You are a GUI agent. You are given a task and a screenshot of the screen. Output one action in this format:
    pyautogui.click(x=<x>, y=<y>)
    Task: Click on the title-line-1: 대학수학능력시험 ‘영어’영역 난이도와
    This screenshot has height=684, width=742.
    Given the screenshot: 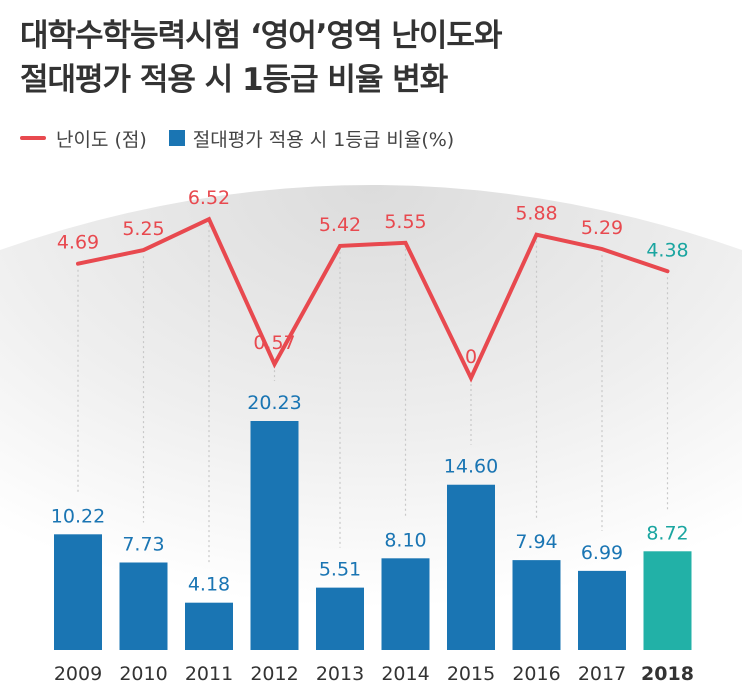 What is the action you would take?
    pyautogui.click(x=261, y=36)
    